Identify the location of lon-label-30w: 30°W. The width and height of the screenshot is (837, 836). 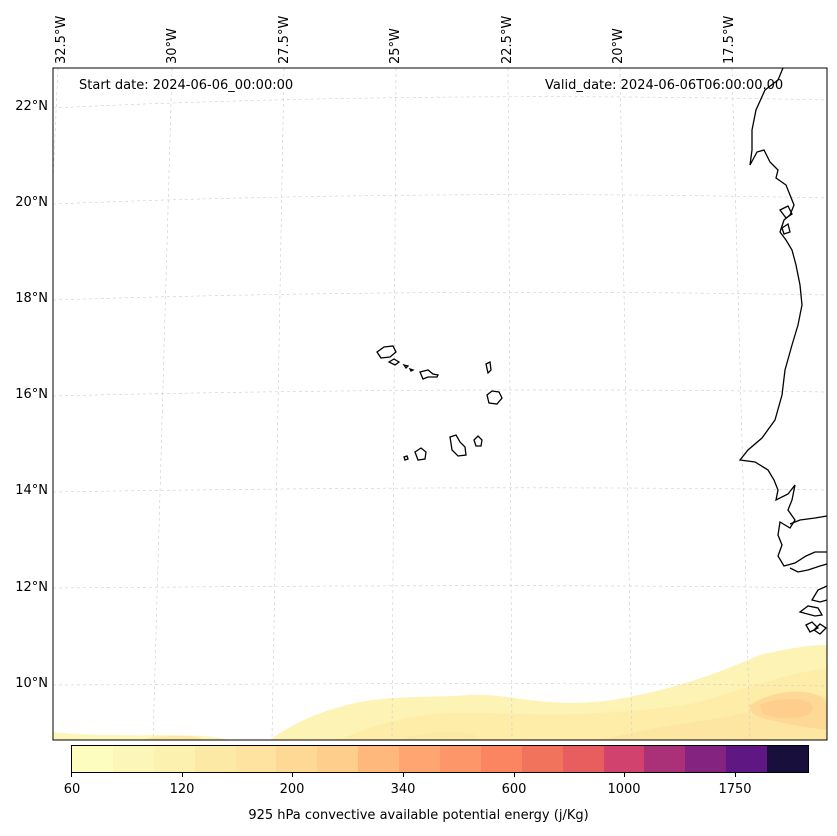
(172, 46).